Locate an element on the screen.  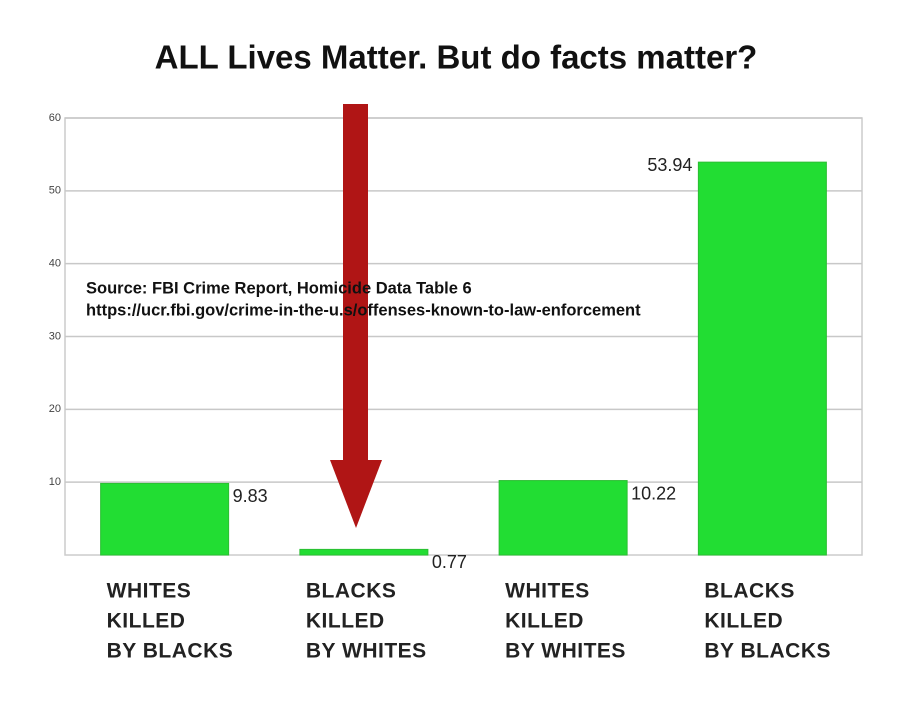
y-tick-label: 20 is located at coordinates (55, 409).